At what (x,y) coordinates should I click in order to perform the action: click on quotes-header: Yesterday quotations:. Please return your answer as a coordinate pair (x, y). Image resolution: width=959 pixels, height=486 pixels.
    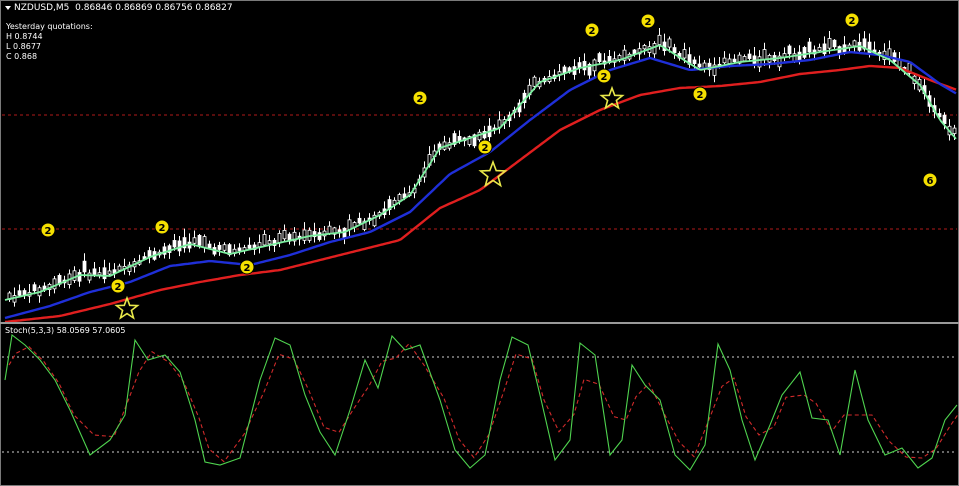
    Looking at the image, I should click on (49, 26).